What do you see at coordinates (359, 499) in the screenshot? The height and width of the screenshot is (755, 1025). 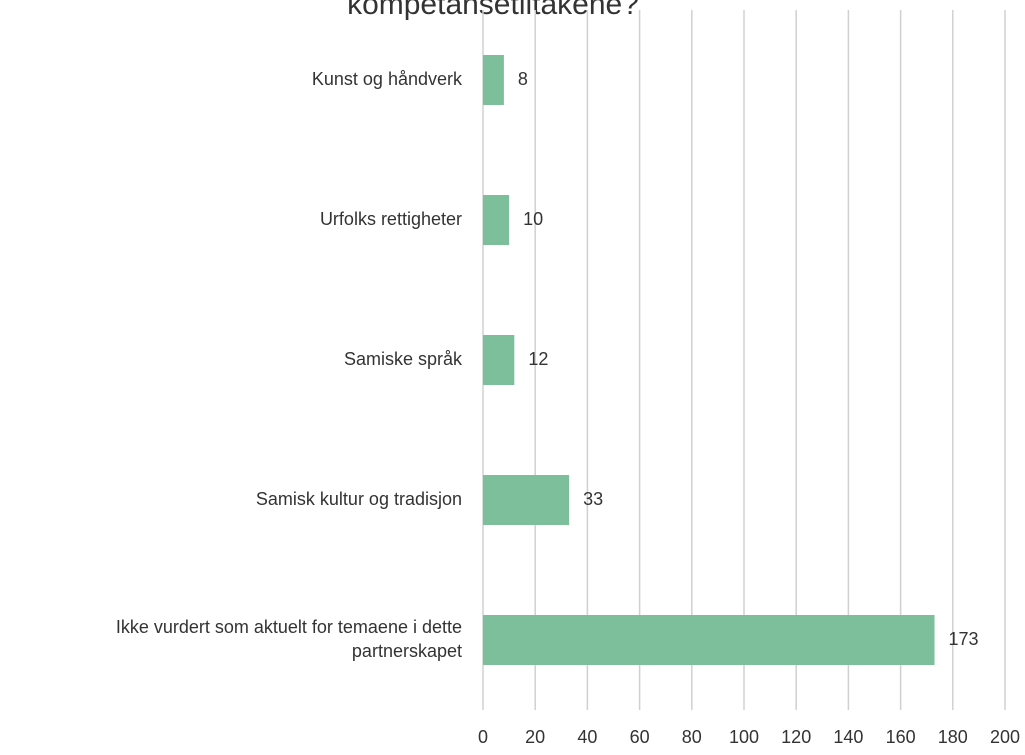 I see `y-tick-label: Samisk kultur og tradisjon` at bounding box center [359, 499].